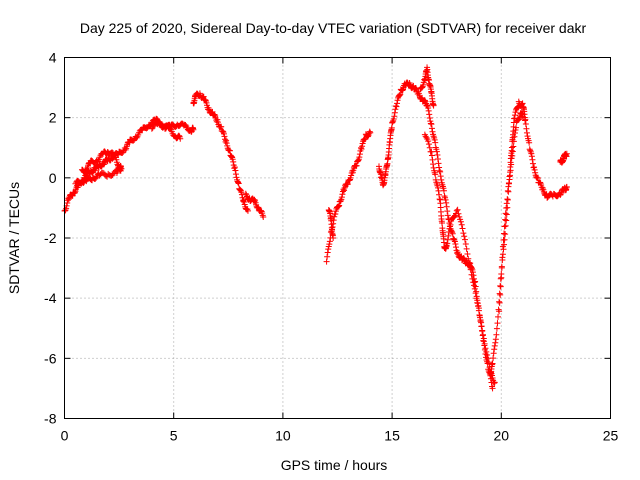  I want to click on y-axis-label: SDTVAR / TECUs, so click(14, 238).